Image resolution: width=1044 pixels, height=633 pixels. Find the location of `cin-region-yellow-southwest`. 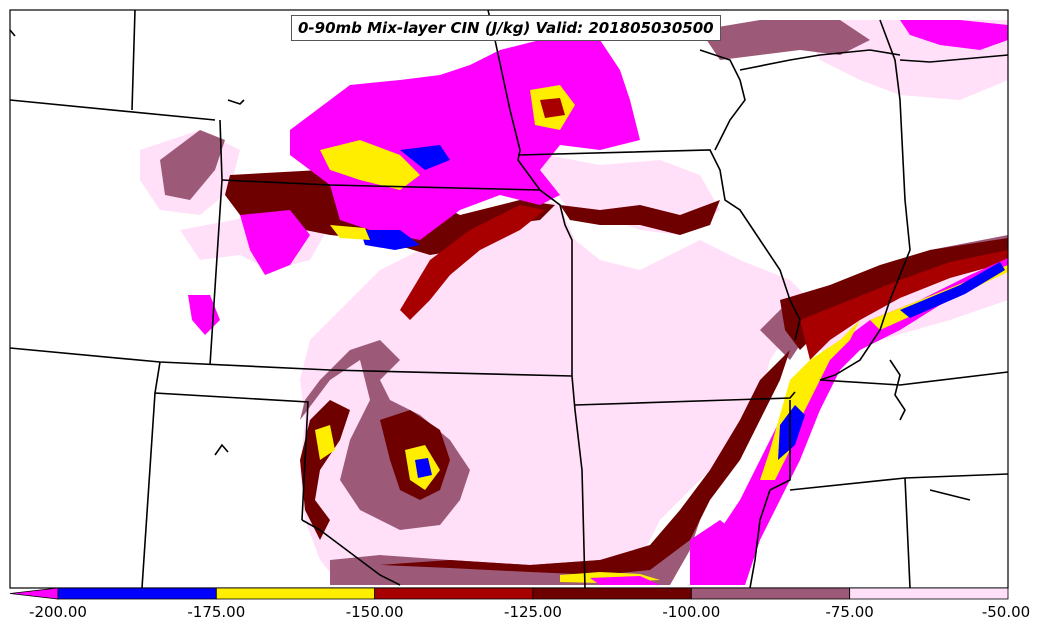

cin-region-yellow-southwest is located at coordinates (325, 442).